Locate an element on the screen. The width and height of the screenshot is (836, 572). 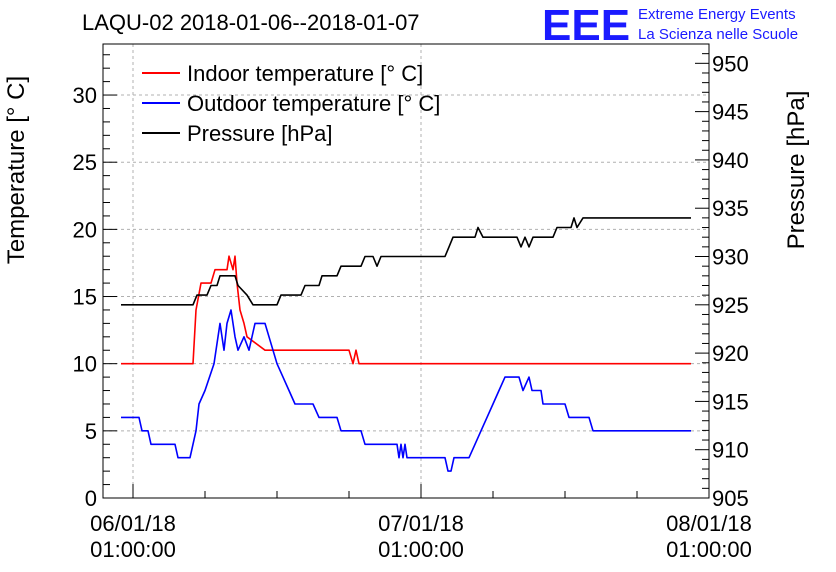
right-tick-label: 920 is located at coordinates (730, 353).